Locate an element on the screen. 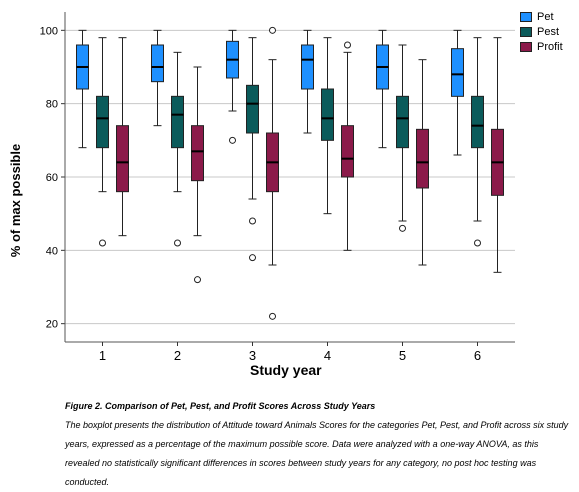 The image size is (579, 492). x-tick-label-6: 6 is located at coordinates (477, 355).